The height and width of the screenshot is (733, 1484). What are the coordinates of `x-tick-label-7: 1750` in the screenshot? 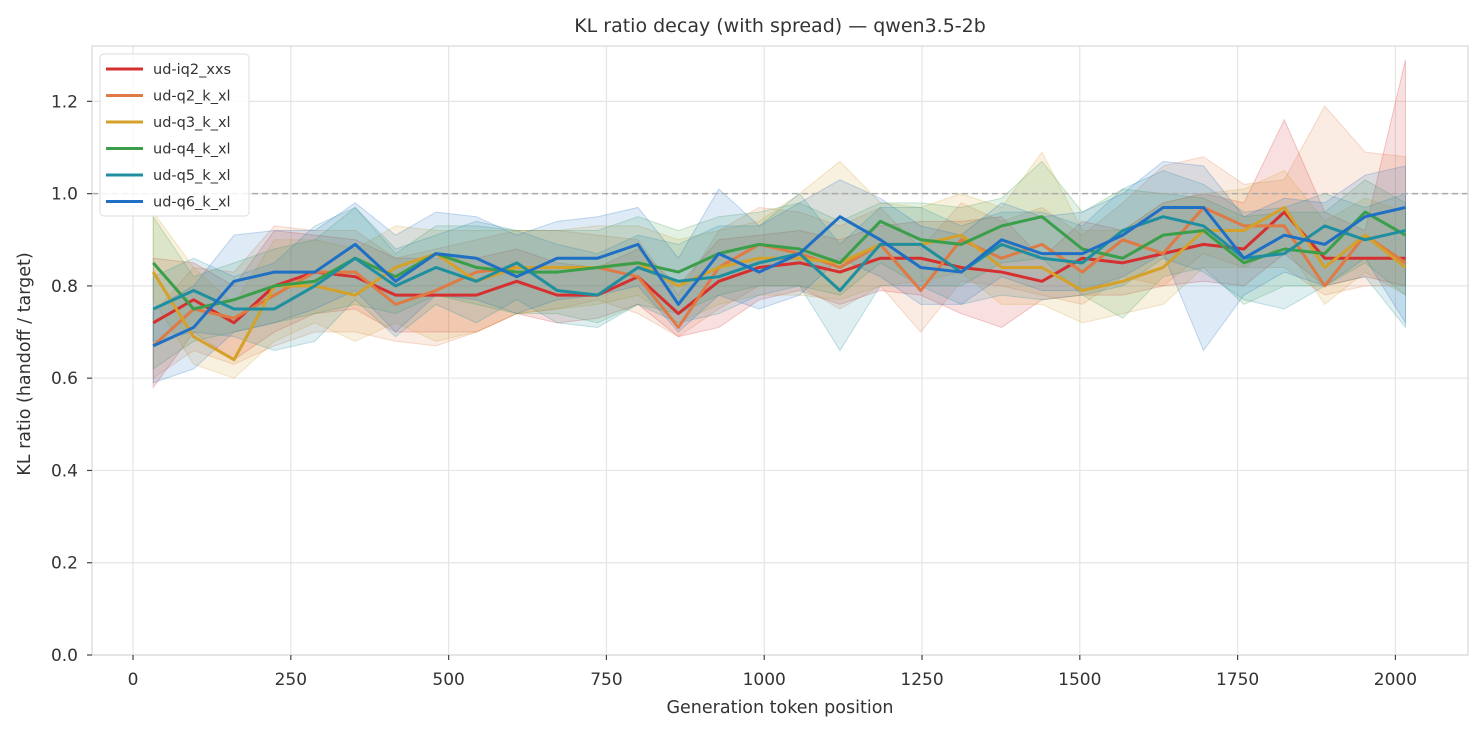 It's located at (1237, 680).